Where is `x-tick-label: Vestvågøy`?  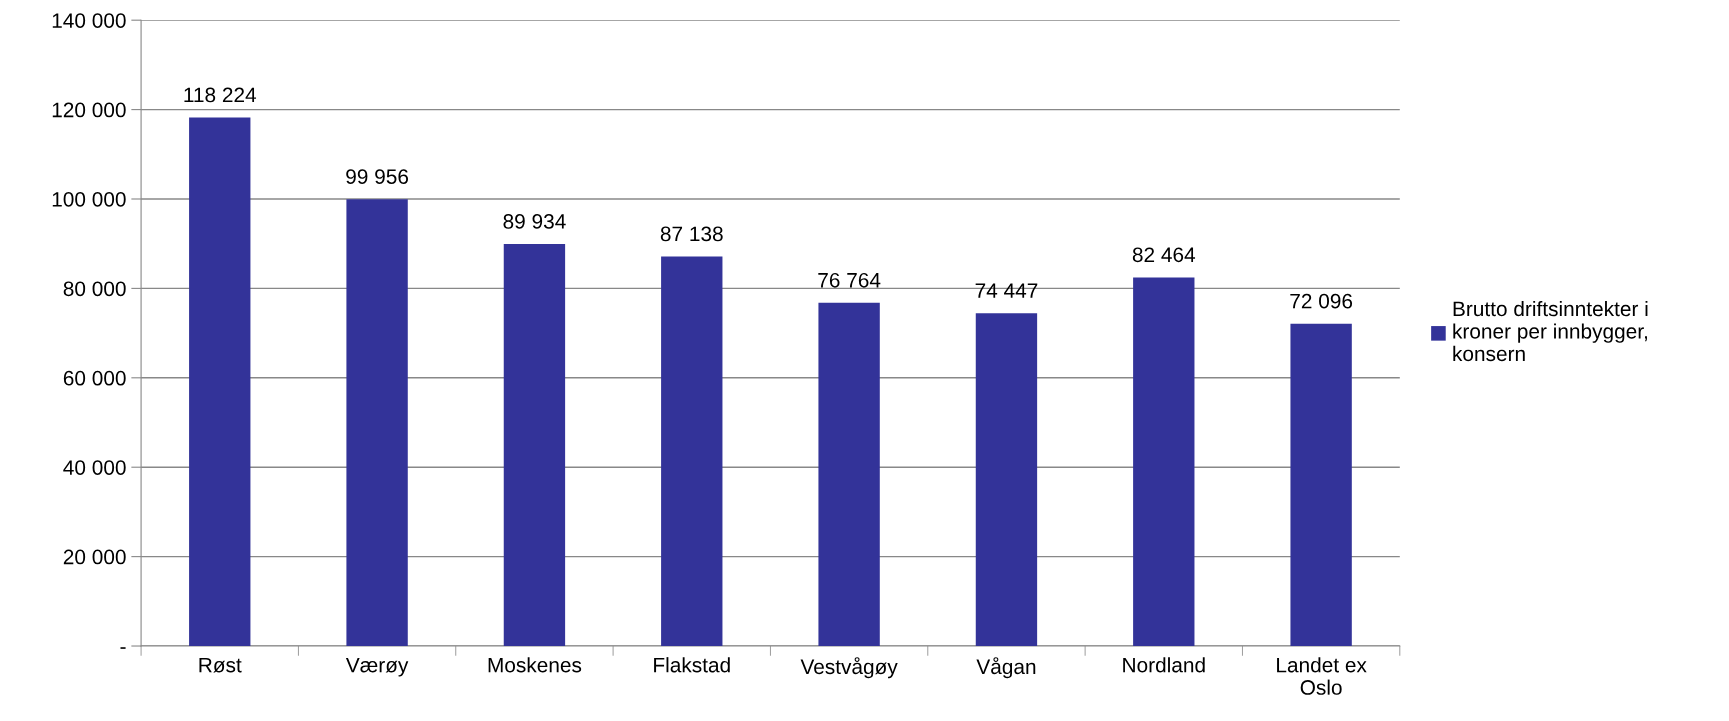 x-tick-label: Vestvågøy is located at coordinates (849, 668).